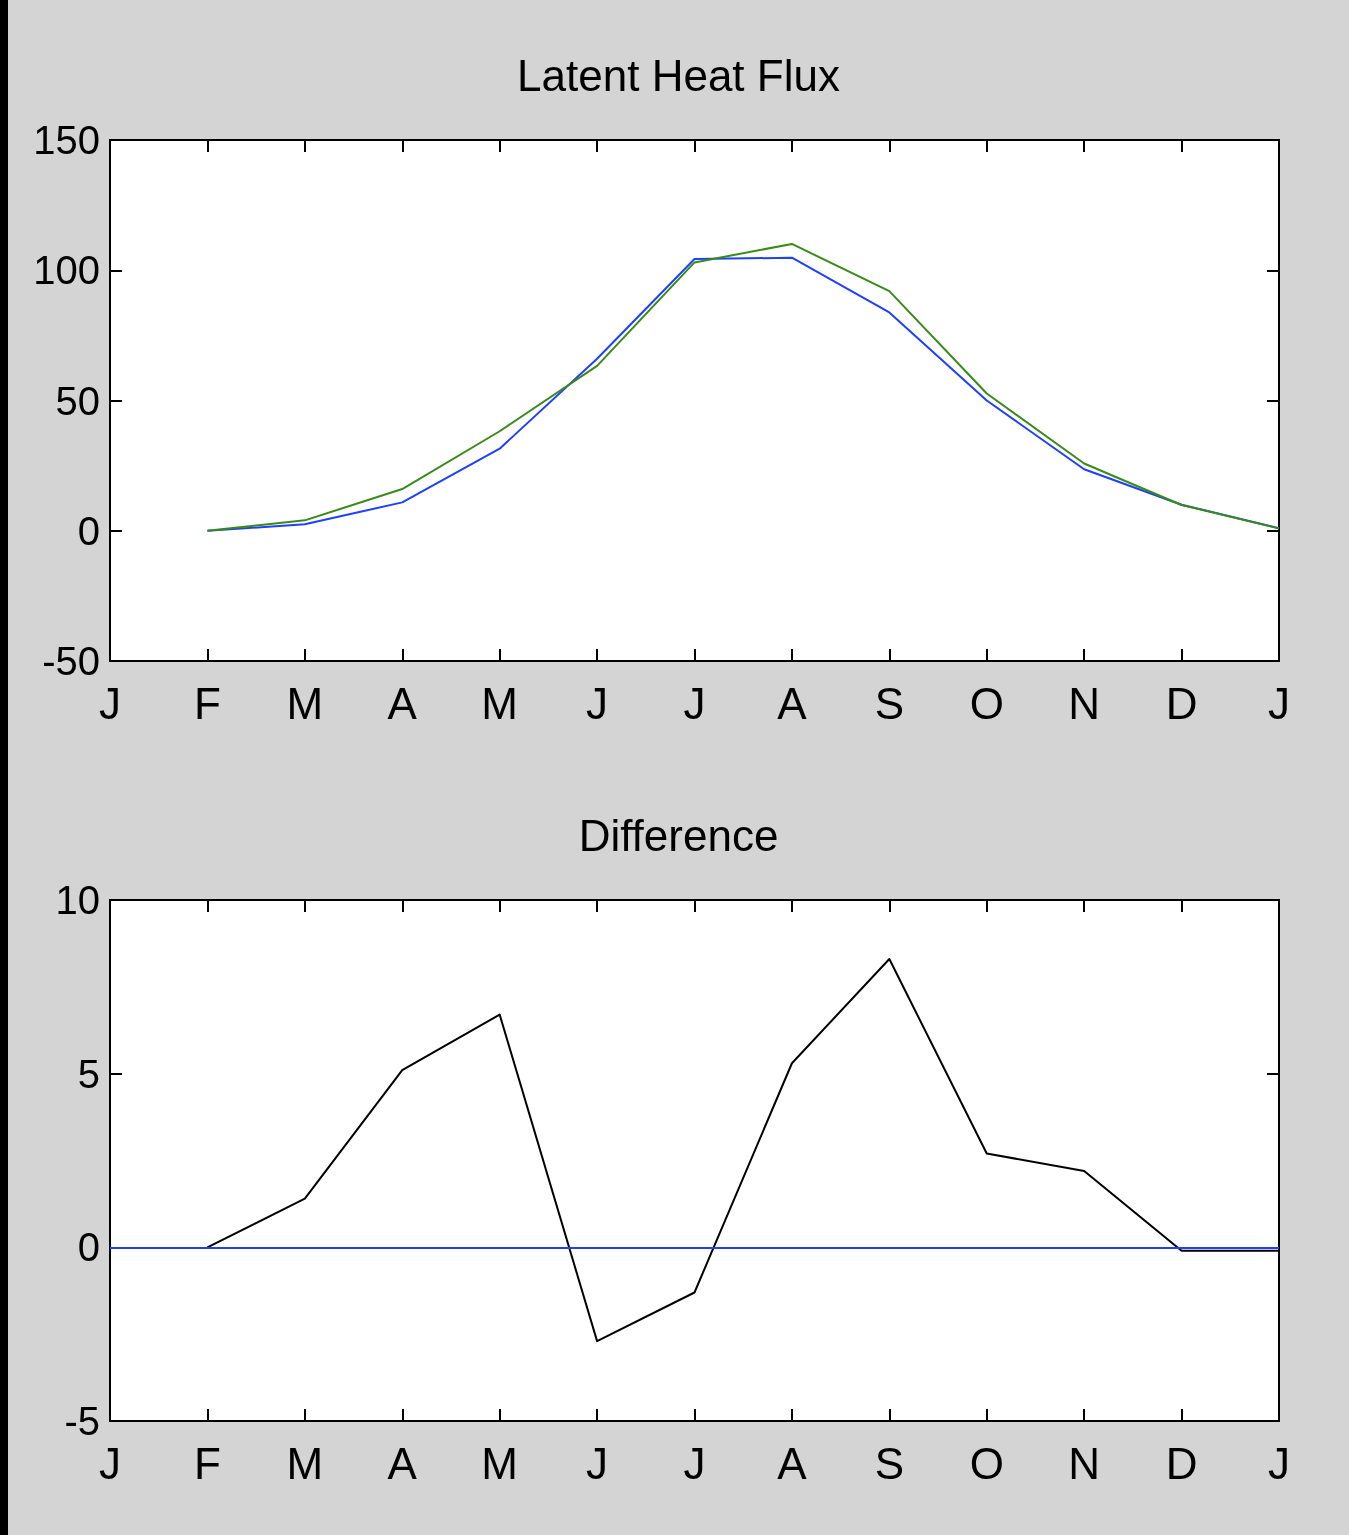  Describe the element at coordinates (77, 400) in the screenshot. I see `y-tick-label: 50` at that location.